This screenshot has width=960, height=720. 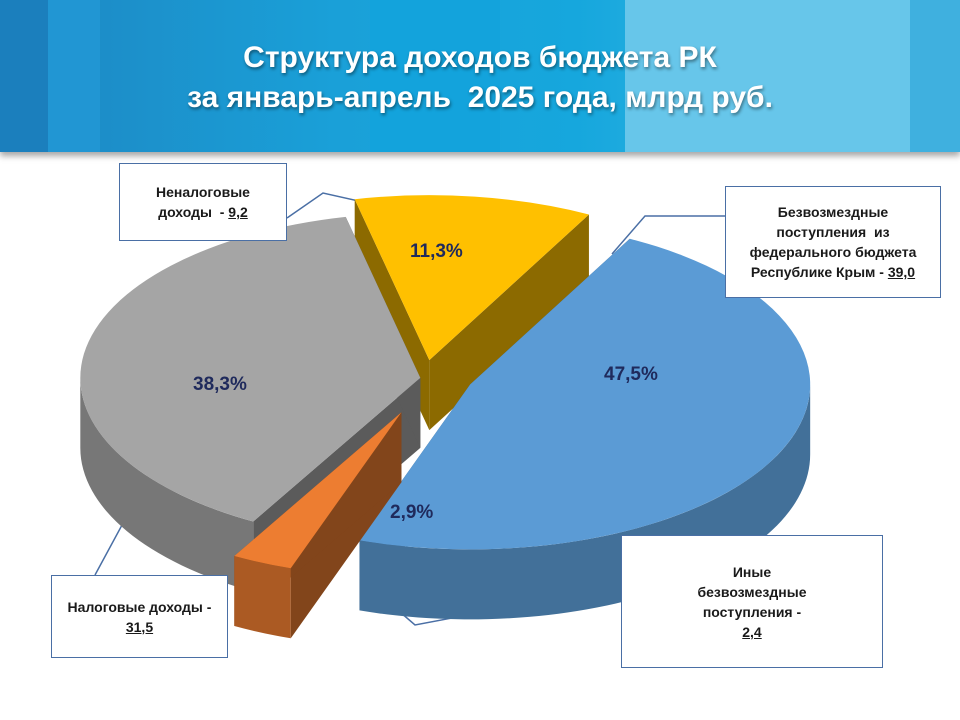 What do you see at coordinates (480, 97) in the screenshot?
I see `title-line-2: за январь-апрель 2025 года, млрд руб.` at bounding box center [480, 97].